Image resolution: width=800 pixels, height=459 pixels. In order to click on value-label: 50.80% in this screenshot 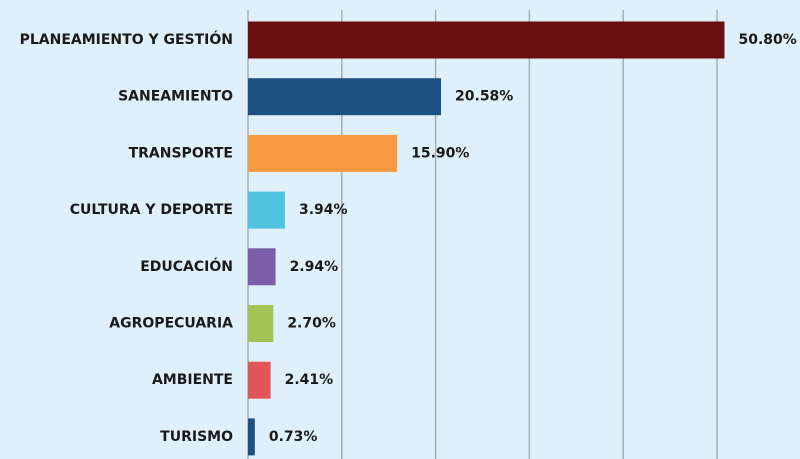, I will do `click(767, 40)`.